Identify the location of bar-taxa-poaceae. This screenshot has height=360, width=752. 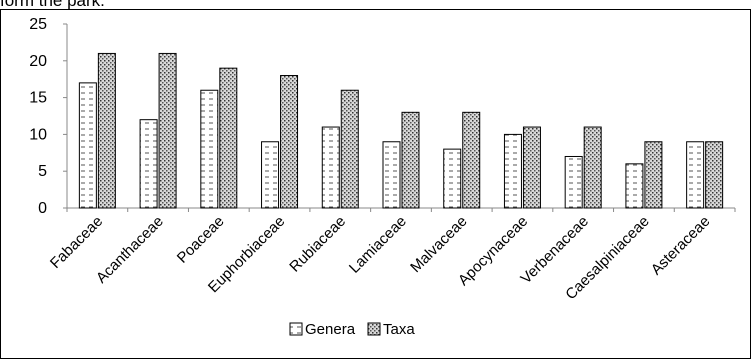
(228, 138).